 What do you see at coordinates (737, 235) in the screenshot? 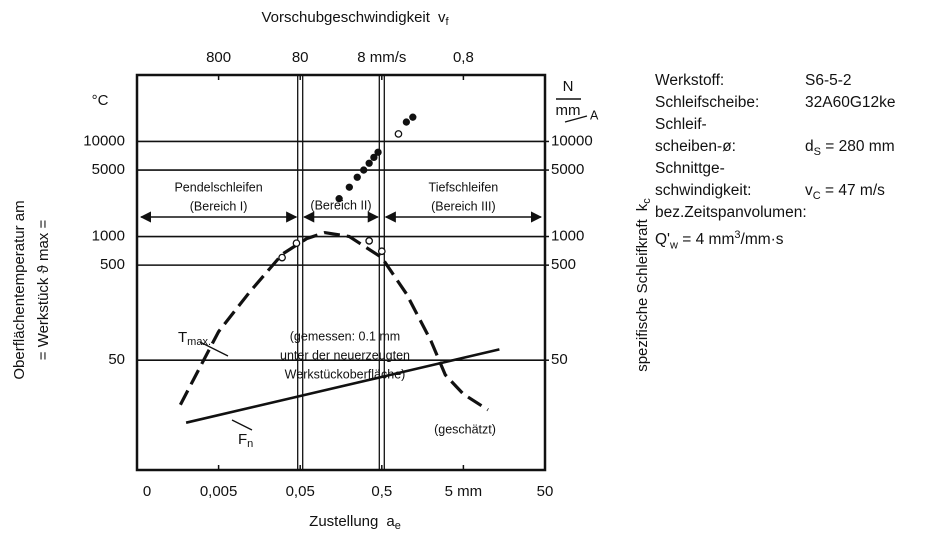
I see `info-value: 3` at bounding box center [737, 235].